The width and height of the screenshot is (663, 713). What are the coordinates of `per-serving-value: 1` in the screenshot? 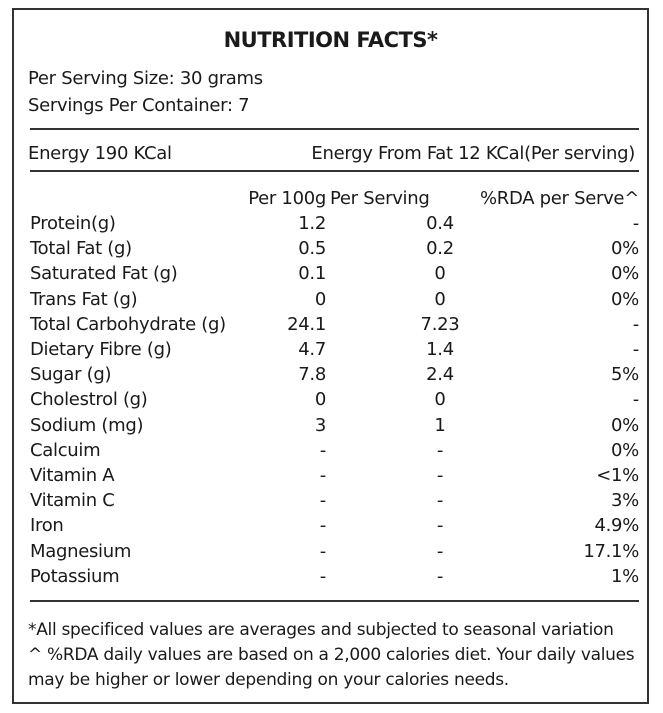 It's located at (440, 425).